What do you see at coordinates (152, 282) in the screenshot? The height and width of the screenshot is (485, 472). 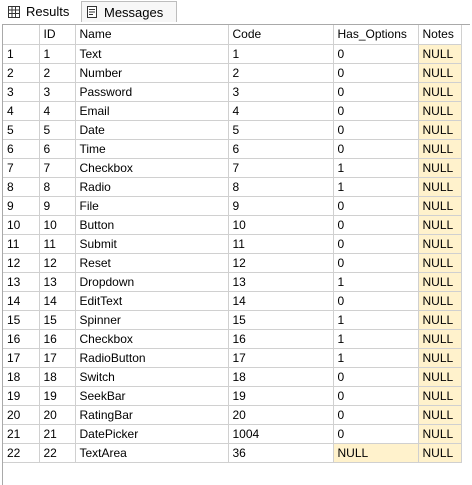 I see `cell-name: Dropdown` at bounding box center [152, 282].